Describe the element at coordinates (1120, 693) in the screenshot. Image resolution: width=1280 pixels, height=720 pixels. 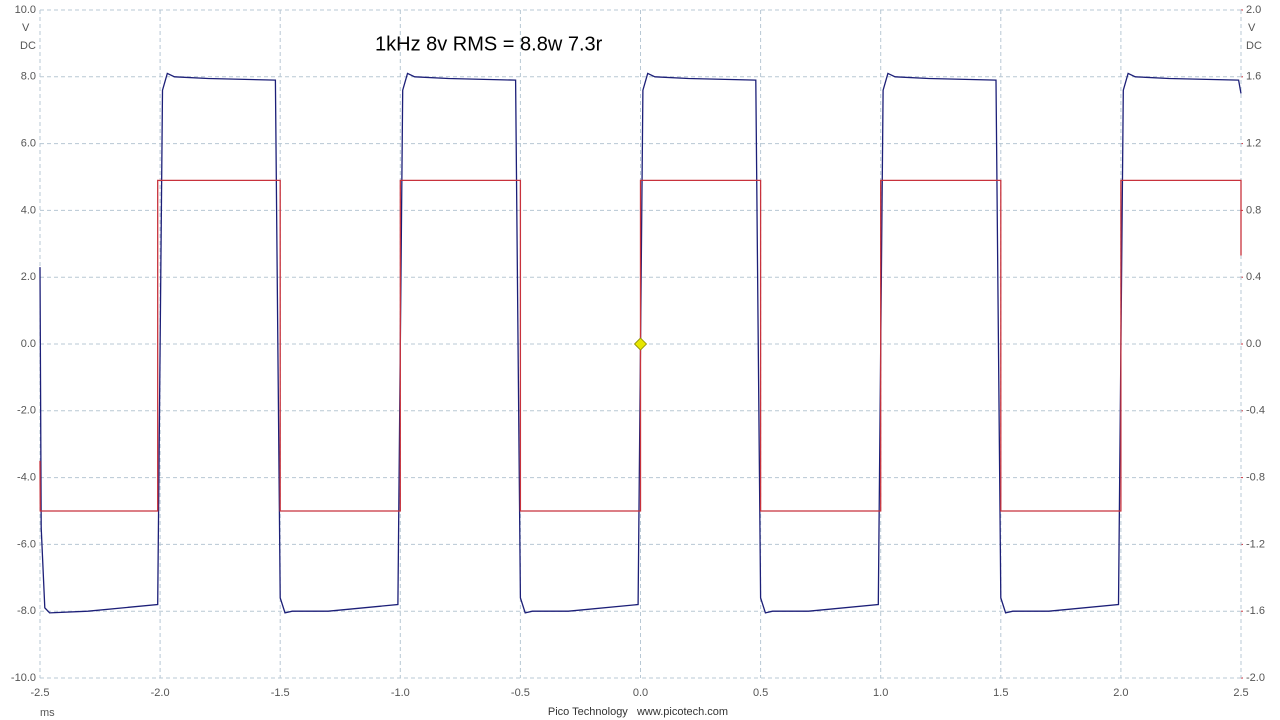
I see `x-tick-label: 2.0` at that location.